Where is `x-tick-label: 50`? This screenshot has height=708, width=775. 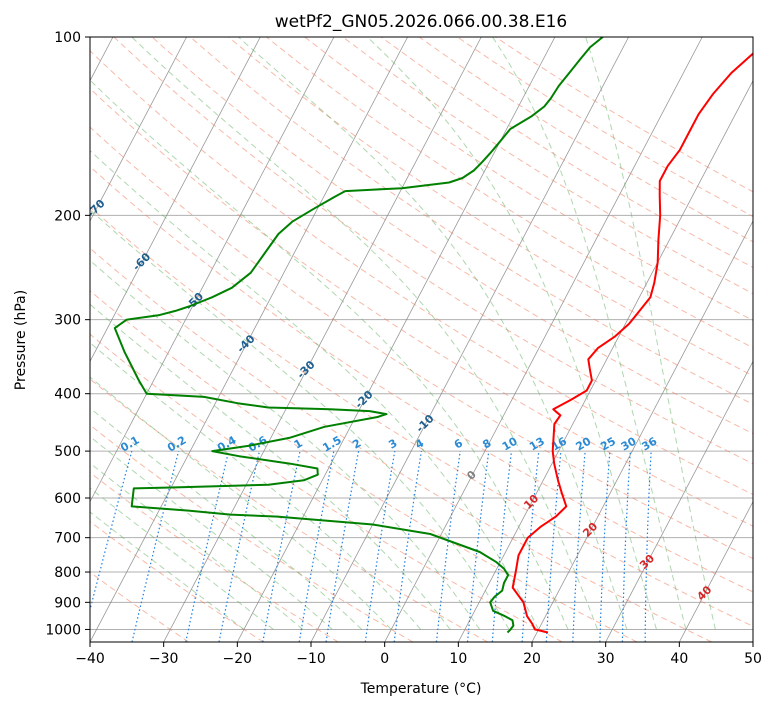
x-tick-label: 50 is located at coordinates (753, 659).